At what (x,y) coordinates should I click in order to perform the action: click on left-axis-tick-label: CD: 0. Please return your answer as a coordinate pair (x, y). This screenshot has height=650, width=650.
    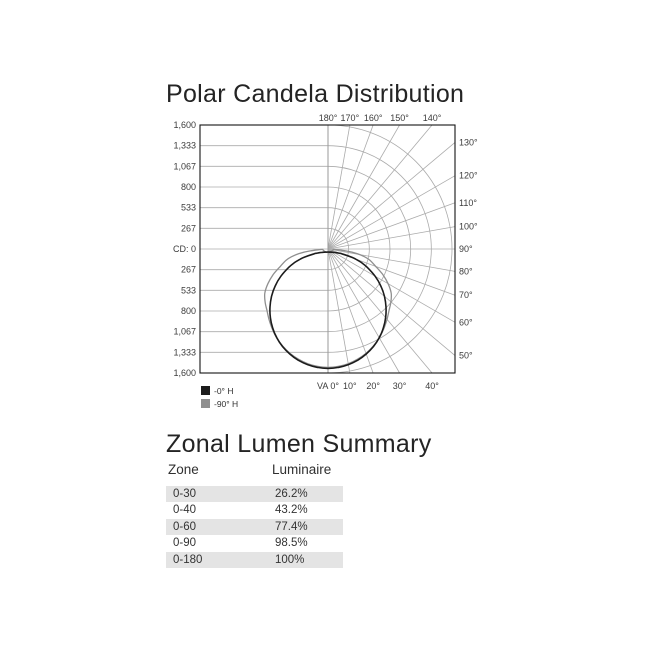
    Looking at the image, I should click on (184, 249).